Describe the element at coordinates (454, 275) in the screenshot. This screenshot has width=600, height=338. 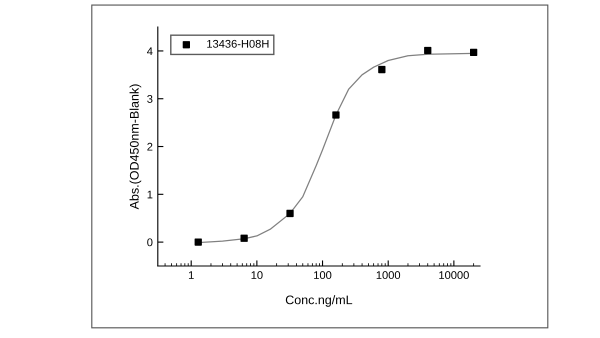
I see `x-tick-label: 10000` at that location.